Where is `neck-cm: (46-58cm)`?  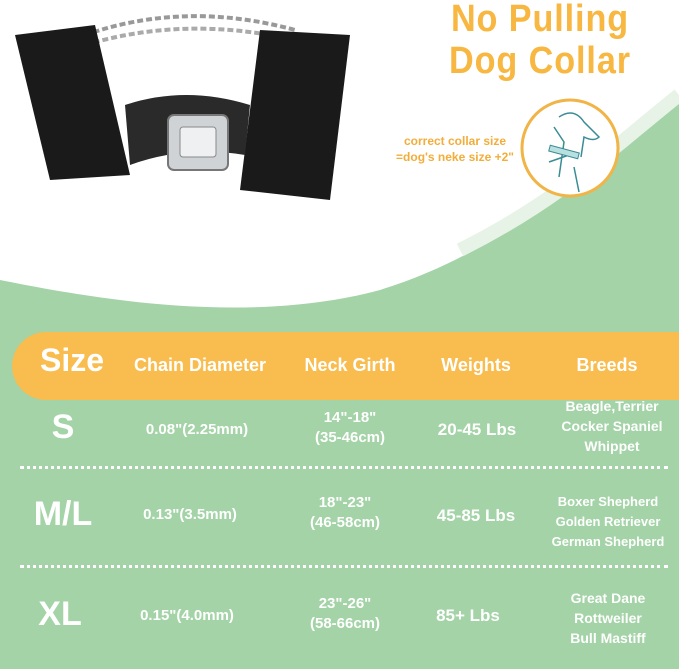 neck-cm: (46-58cm) is located at coordinates (345, 522).